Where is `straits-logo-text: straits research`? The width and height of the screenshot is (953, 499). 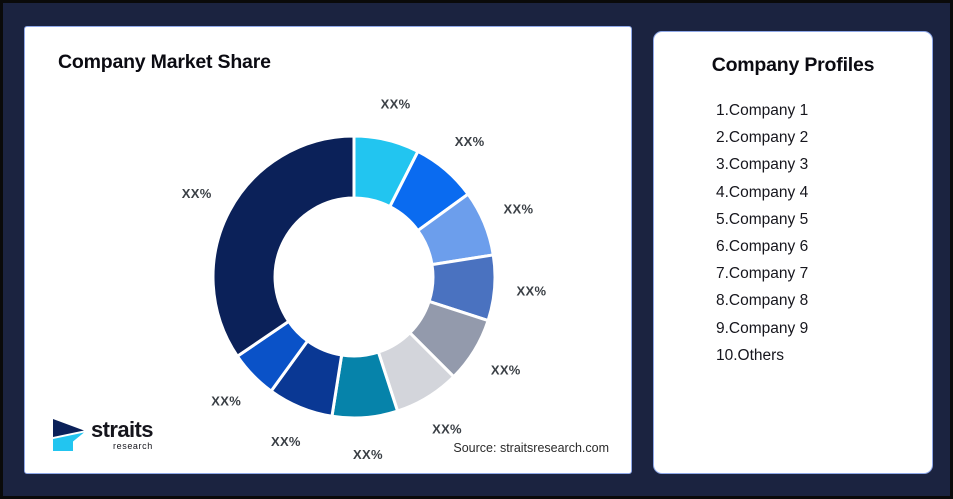
straits-logo-text: straits research is located at coordinates (122, 435).